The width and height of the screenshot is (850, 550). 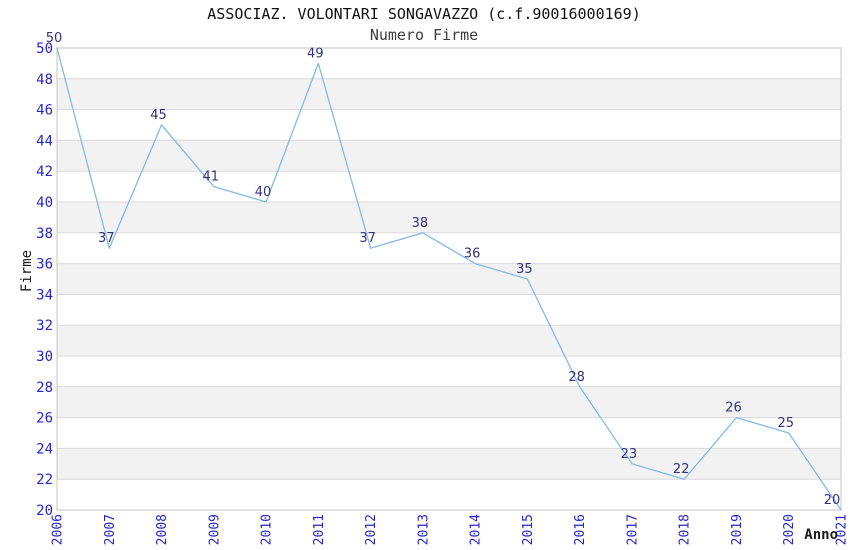 What do you see at coordinates (681, 469) in the screenshot?
I see `data-label: 22` at bounding box center [681, 469].